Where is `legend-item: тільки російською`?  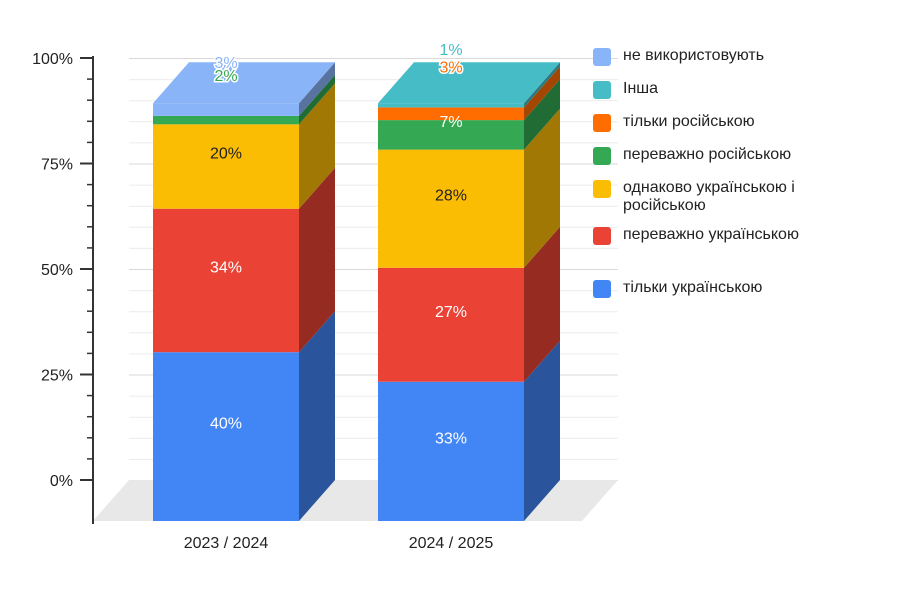
legend-item: тільки російською is located at coordinates (674, 122).